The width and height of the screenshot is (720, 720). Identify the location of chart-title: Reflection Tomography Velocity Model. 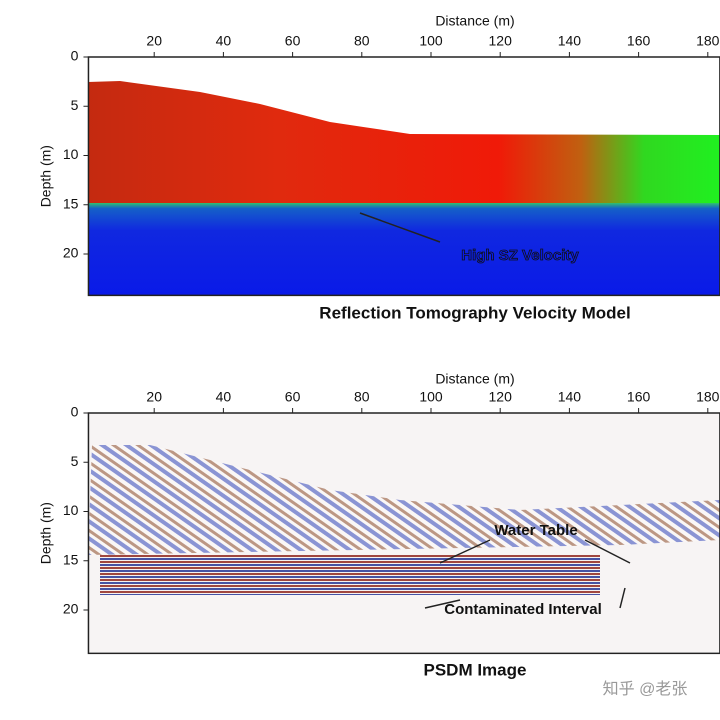
(474, 312).